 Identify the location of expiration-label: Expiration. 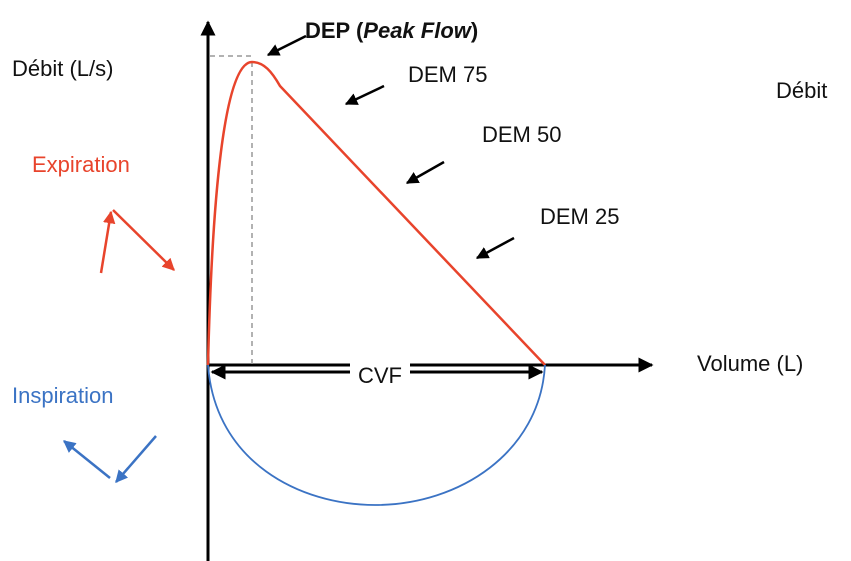
(81, 164).